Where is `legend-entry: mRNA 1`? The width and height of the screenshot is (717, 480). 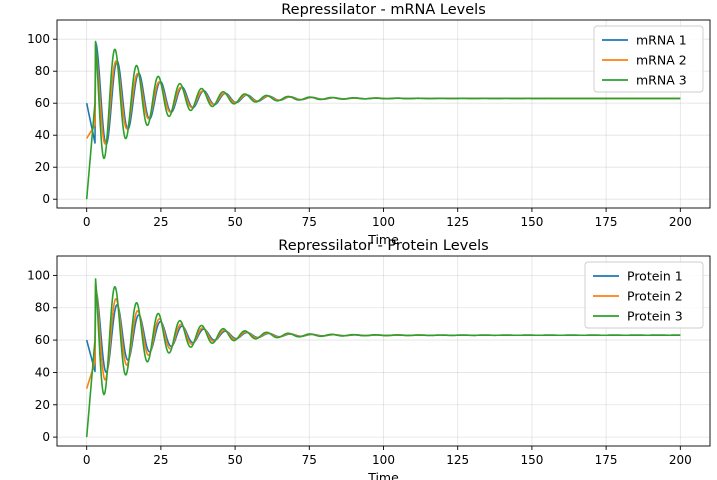 legend-entry: mRNA 1 is located at coordinates (661, 40).